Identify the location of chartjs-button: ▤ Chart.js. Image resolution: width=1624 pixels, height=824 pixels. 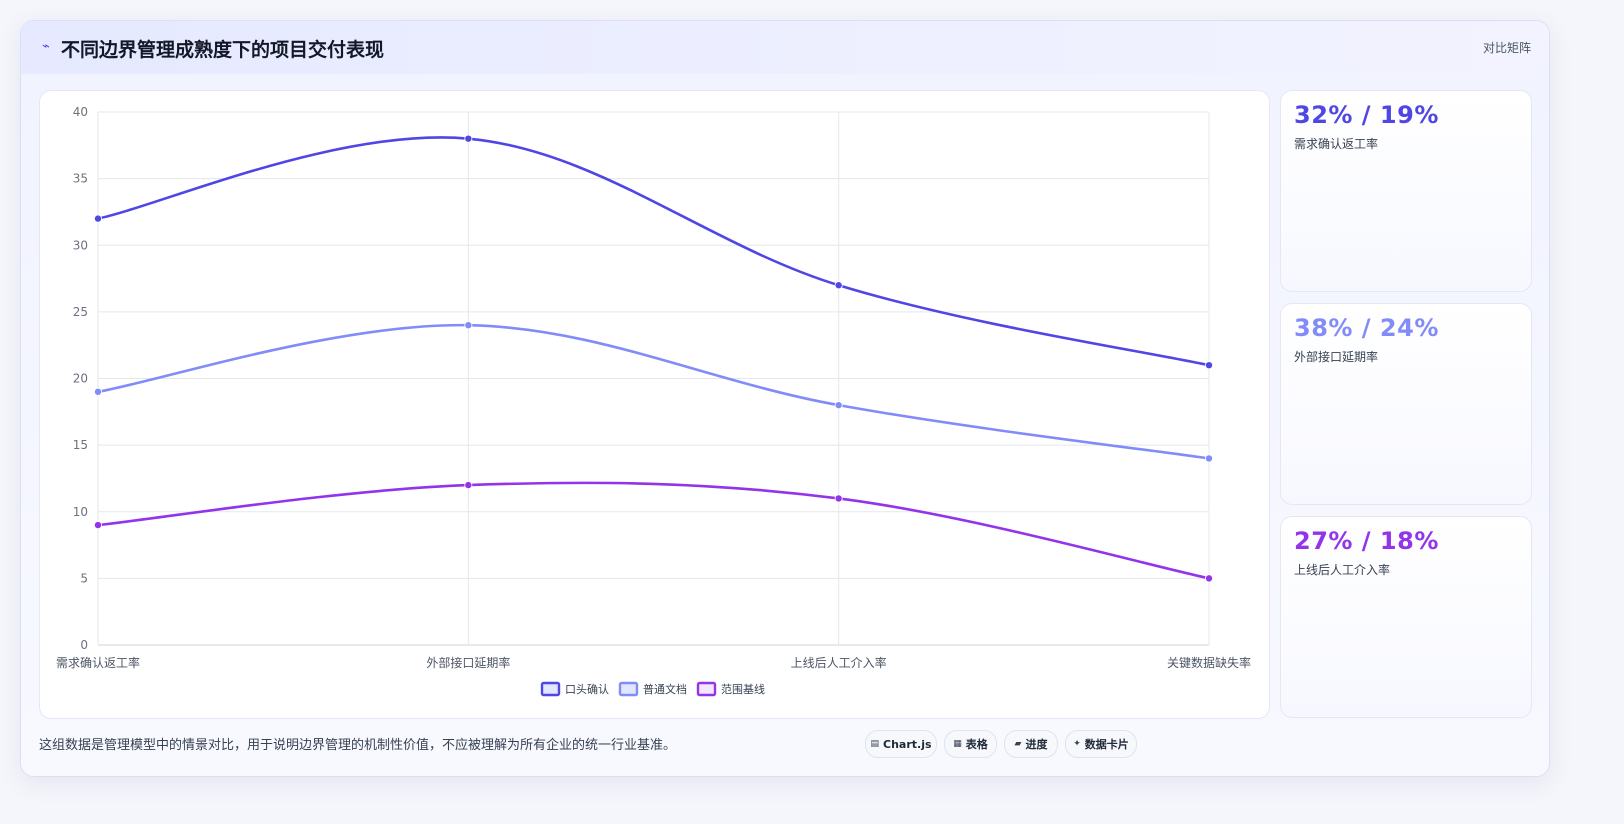
(901, 744).